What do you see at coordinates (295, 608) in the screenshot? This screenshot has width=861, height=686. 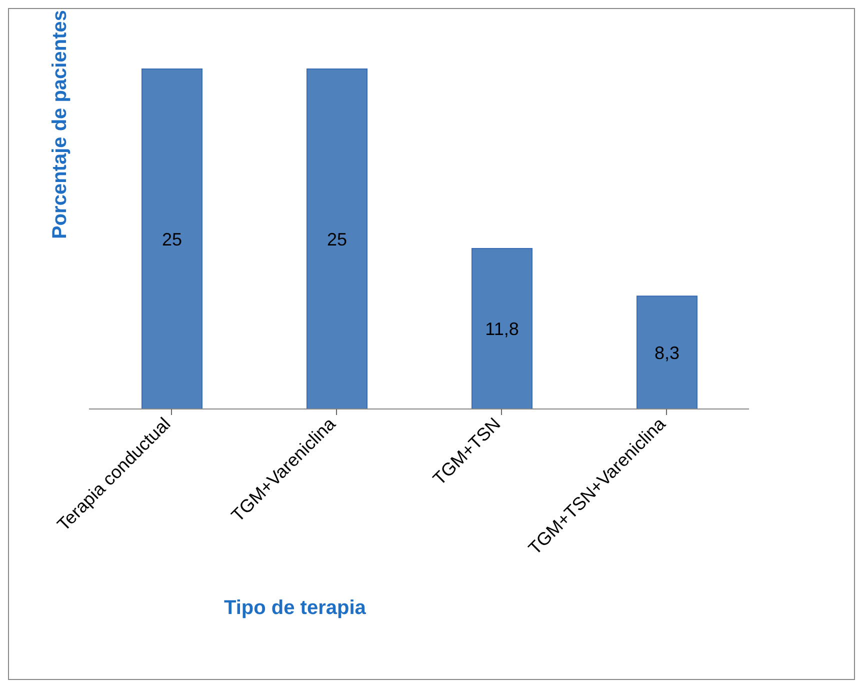 I see `x-axis-title: Tipo de terapia` at bounding box center [295, 608].